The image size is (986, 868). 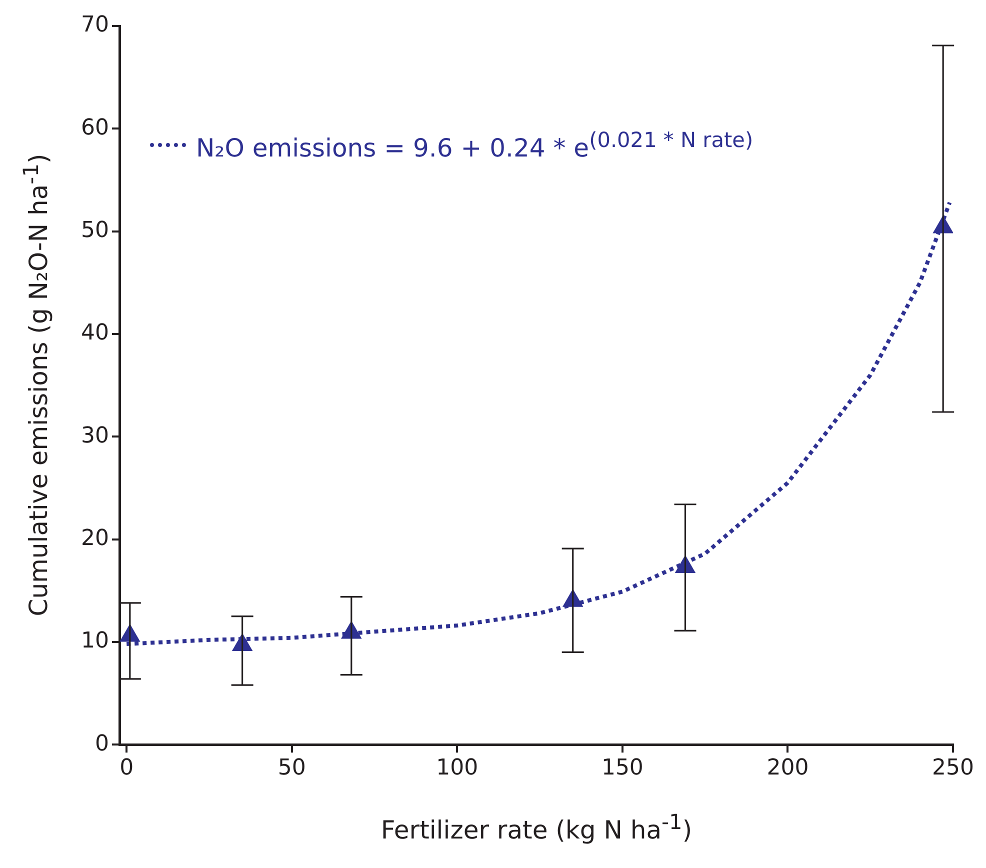 What do you see at coordinates (537, 827) in the screenshot?
I see `x-axis-title: Fertilizer rate (kg N ha$^{-1}$)` at bounding box center [537, 827].